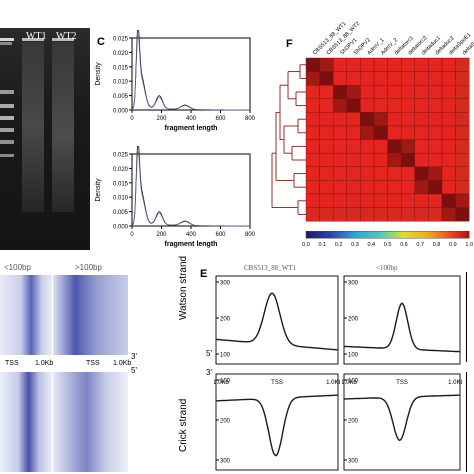  Describe the element at coordinates (209, 353) in the screenshot. I see `panel-e-5prime: 5'` at that location.